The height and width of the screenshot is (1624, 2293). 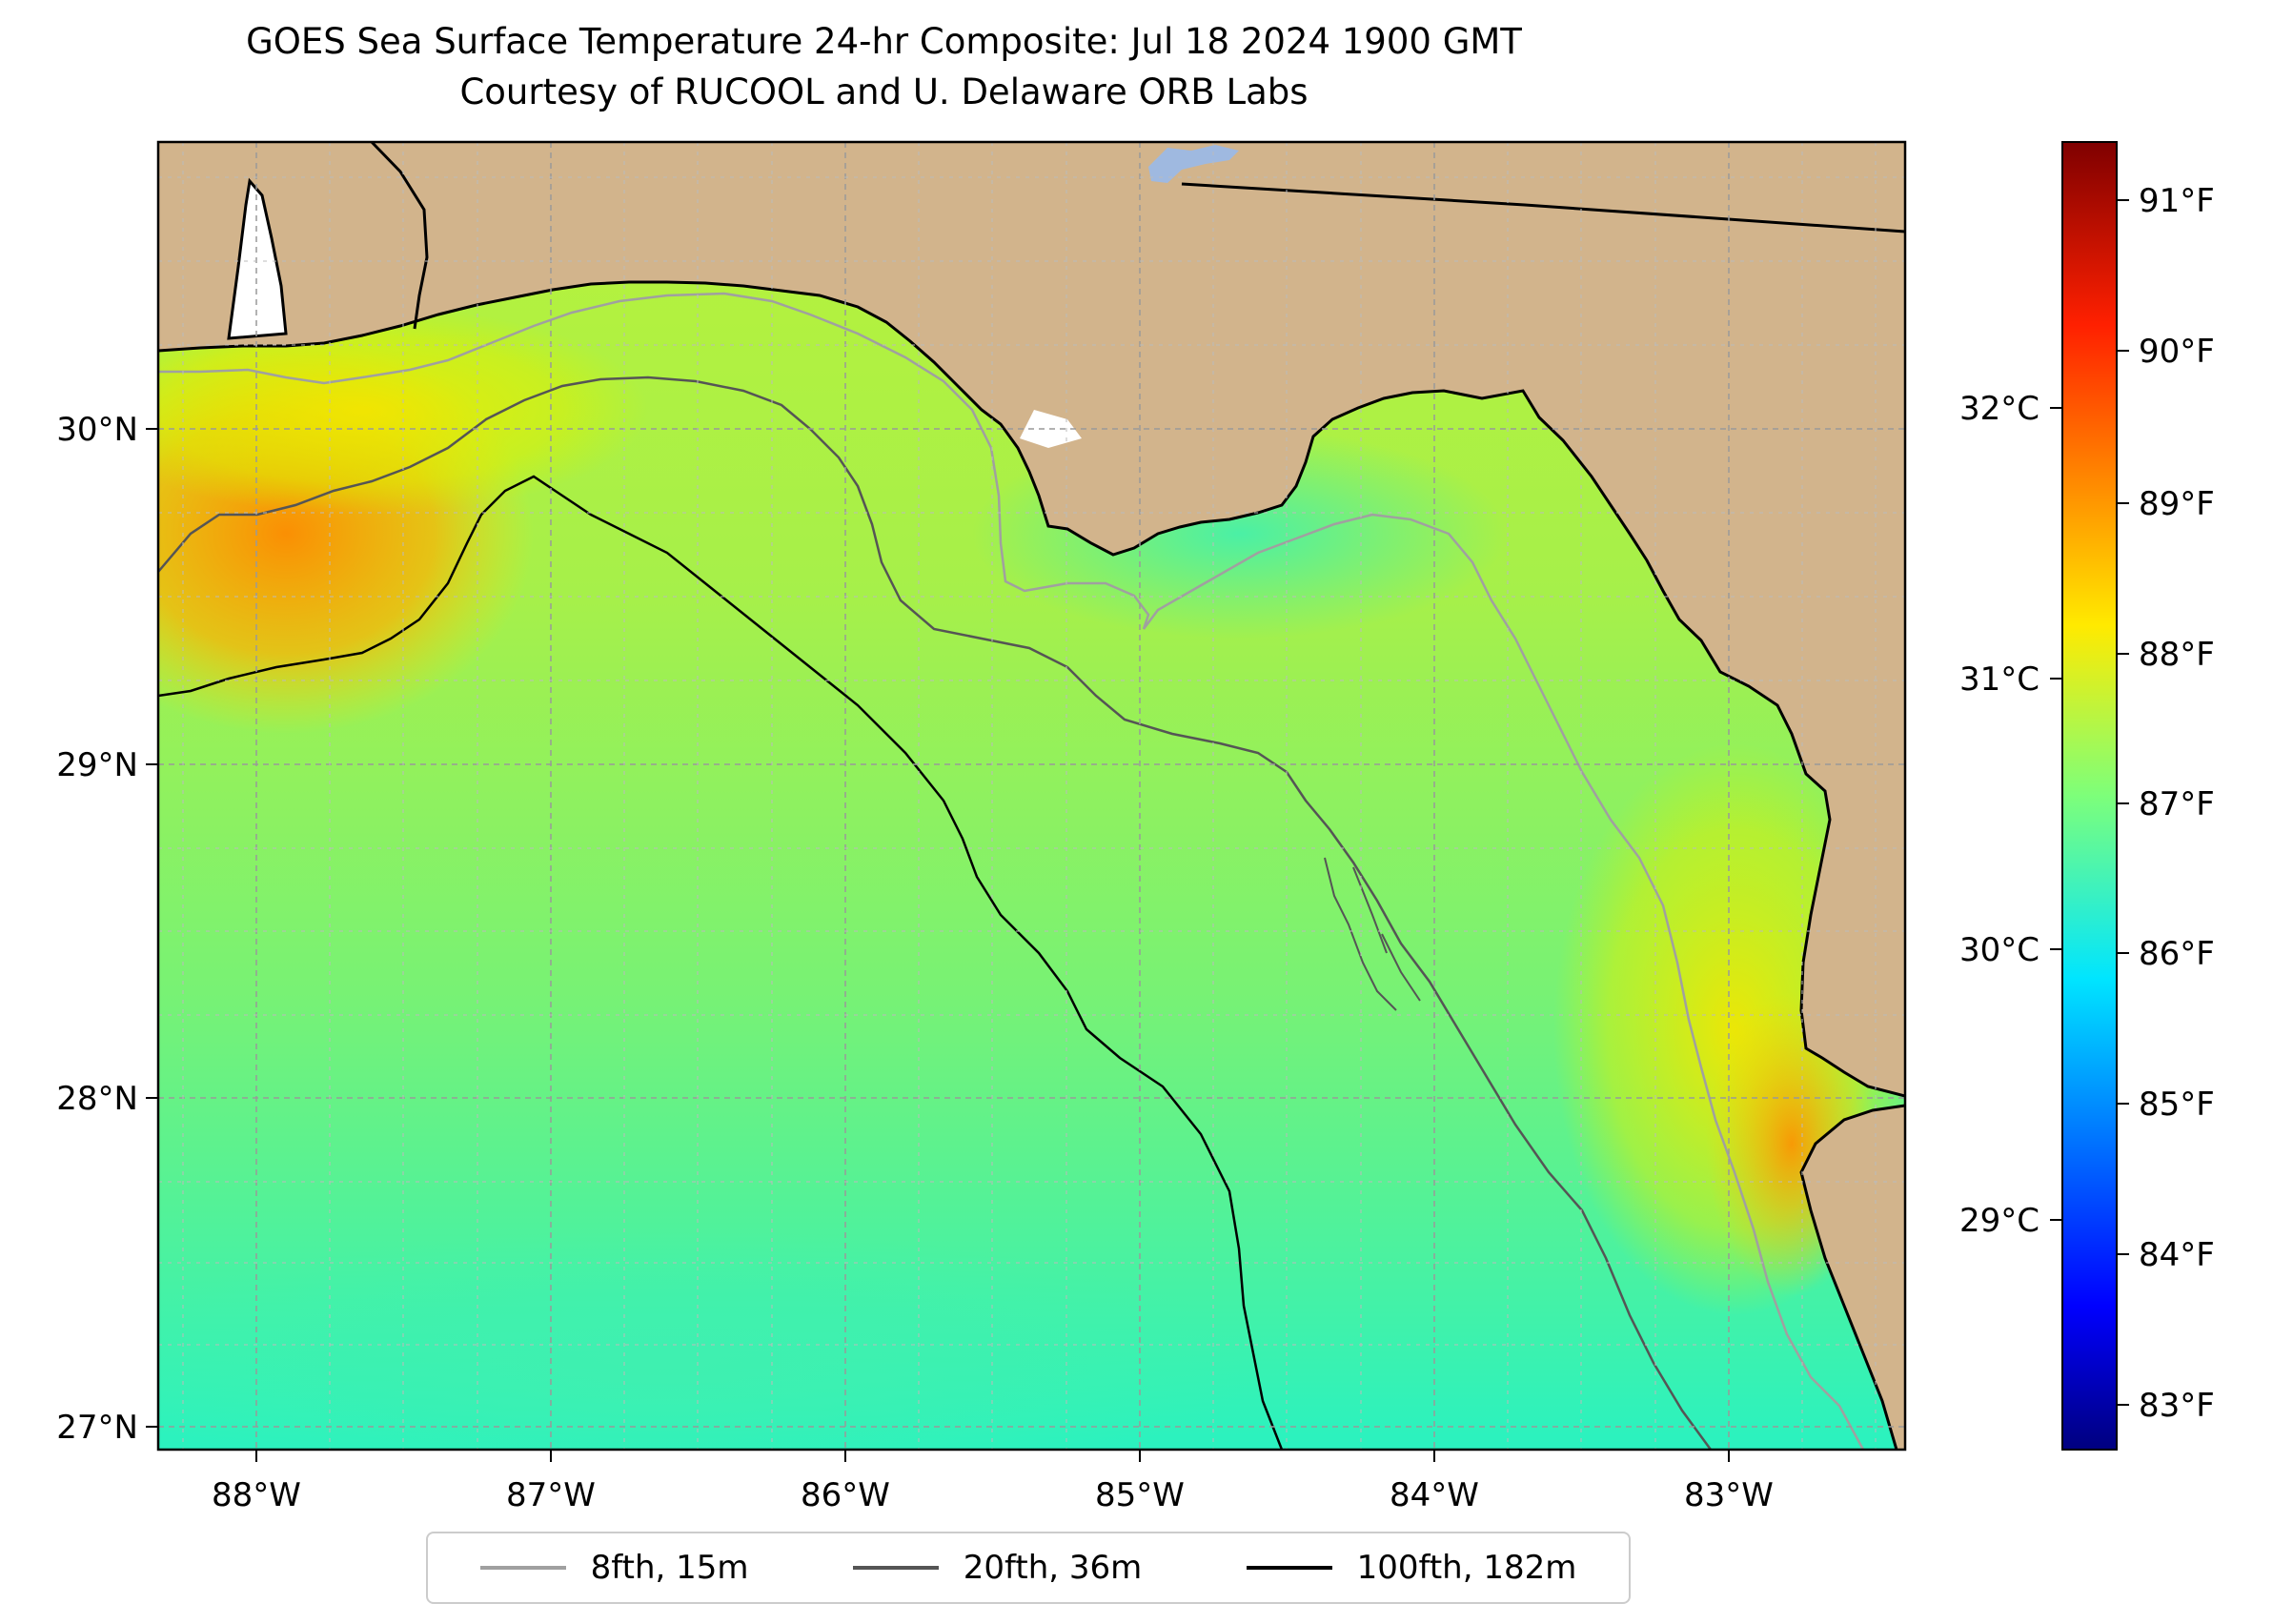 I want to click on cb-c-32: 32°C, so click(x=1999, y=409).